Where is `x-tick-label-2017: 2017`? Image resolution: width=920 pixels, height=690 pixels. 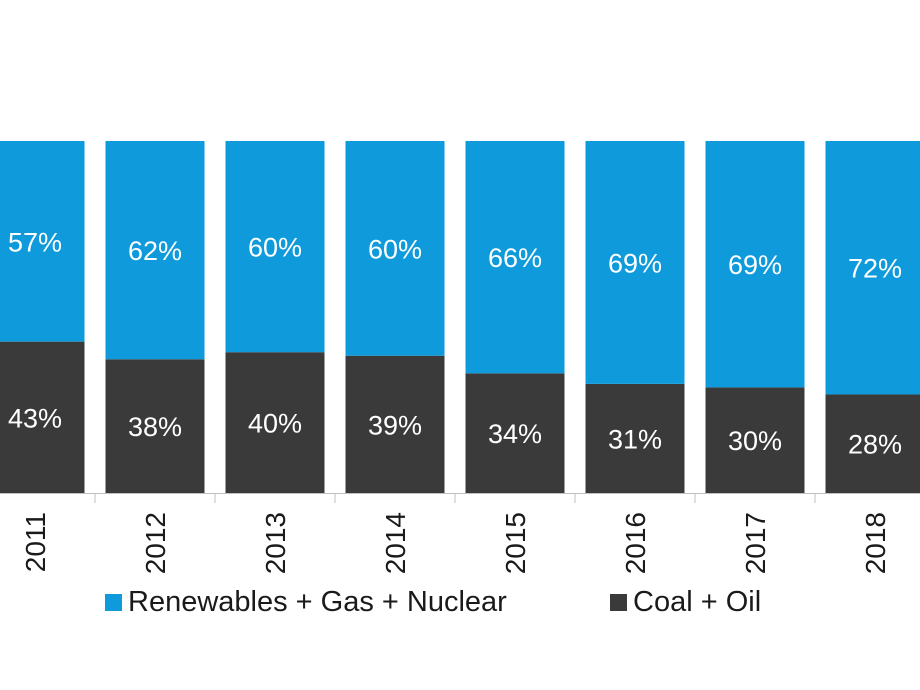
x-tick-label-2017: 2017 is located at coordinates (755, 543).